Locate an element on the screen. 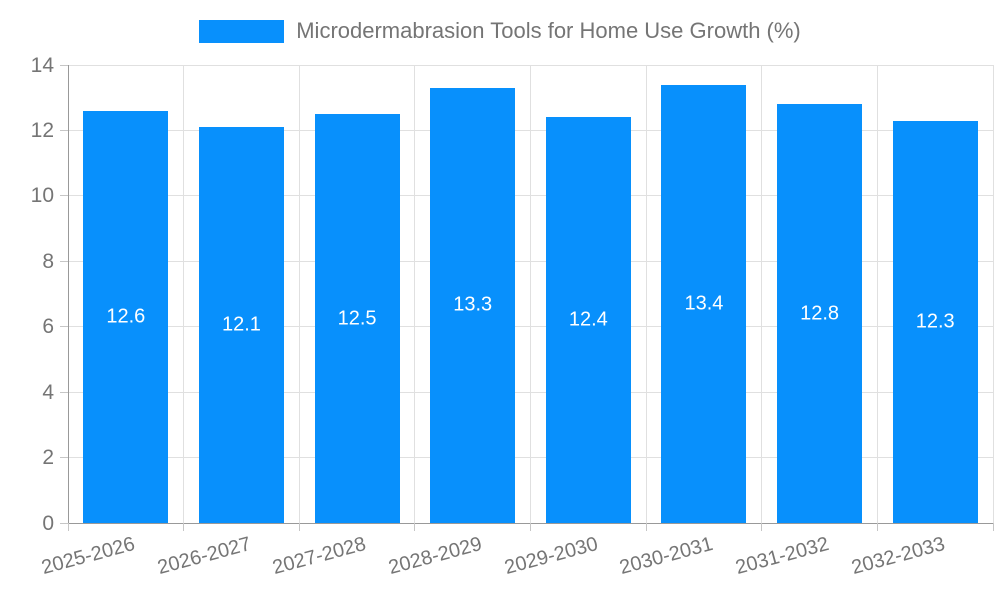 This screenshot has width=1000, height=600. bar-value-label: 12.8 is located at coordinates (820, 313).